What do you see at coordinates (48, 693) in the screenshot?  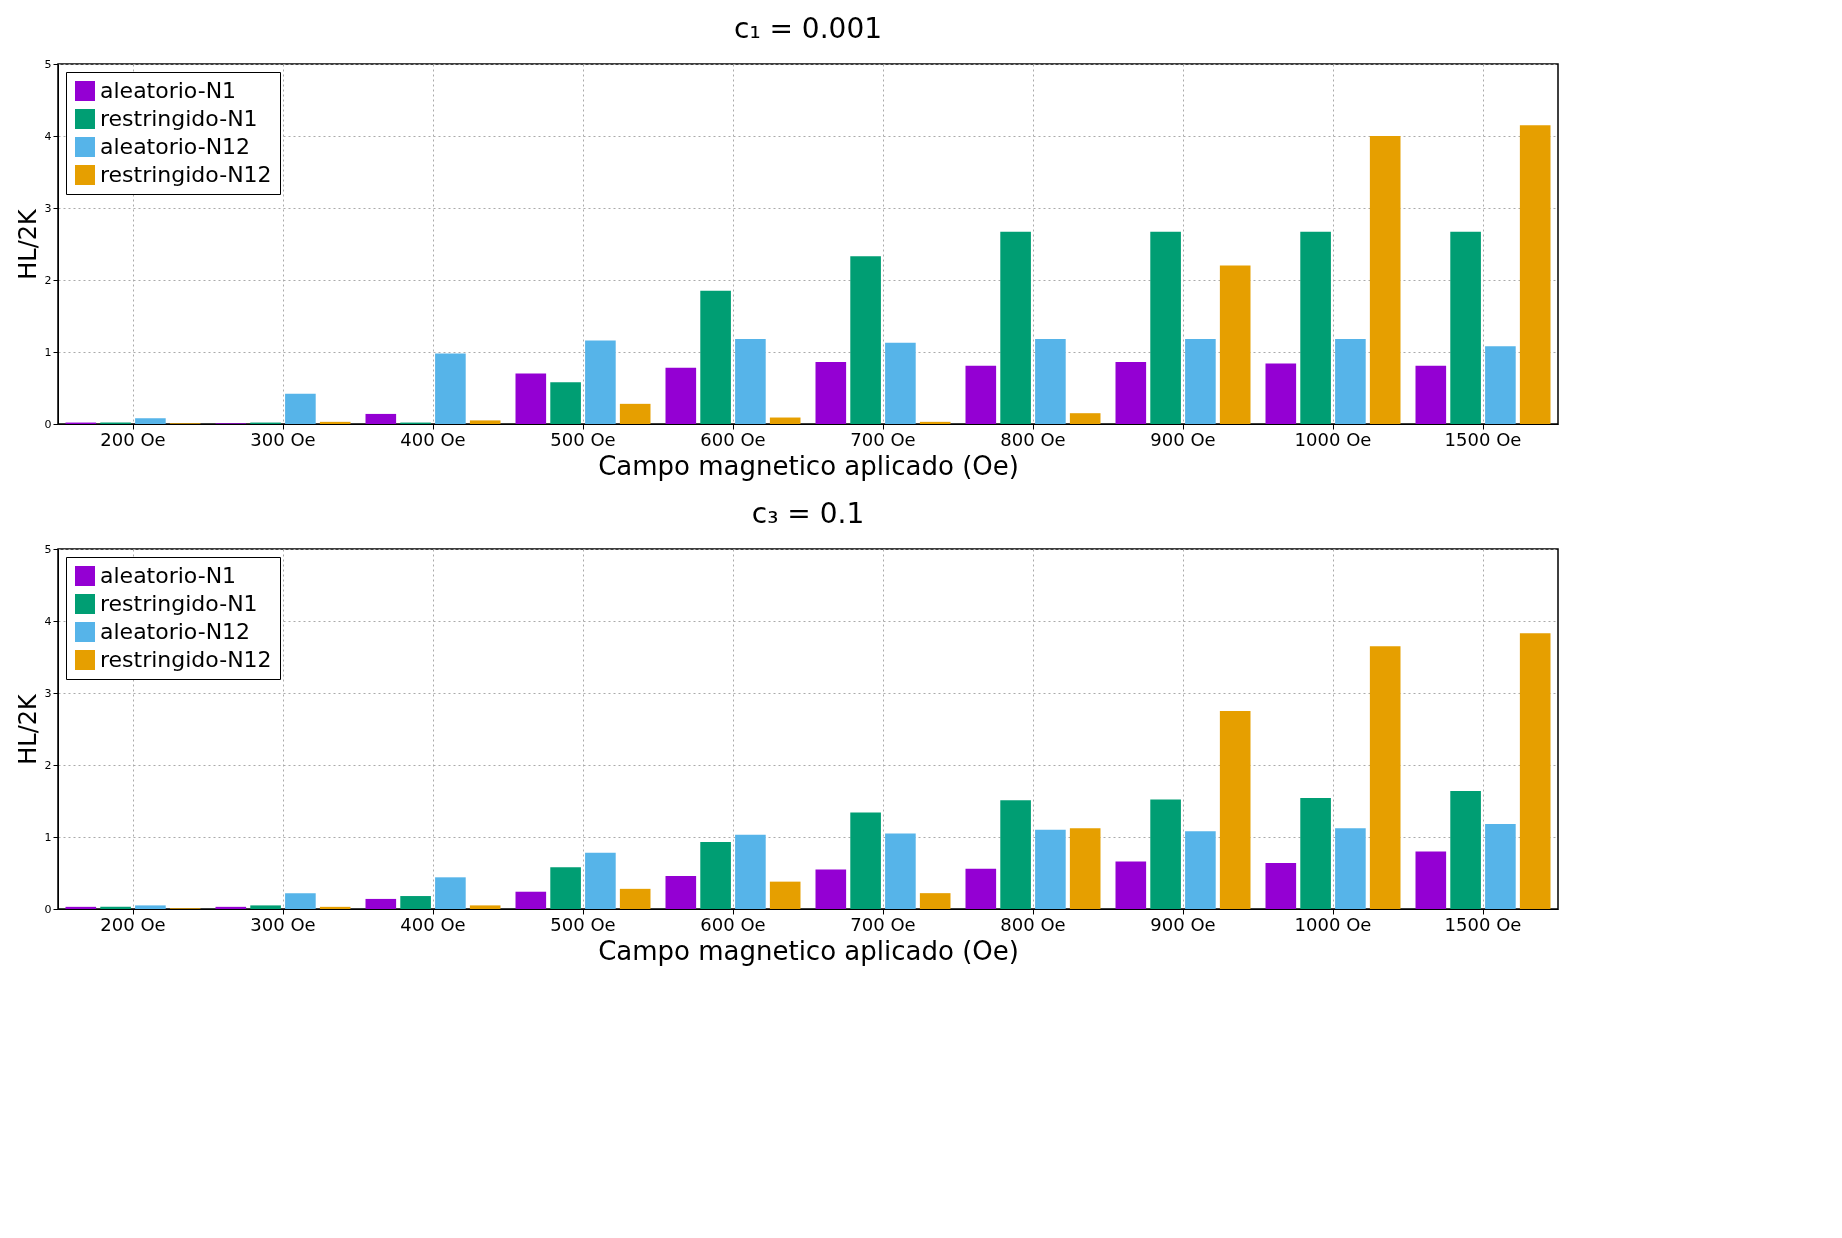 I see `y-tick-label: 3` at bounding box center [48, 693].